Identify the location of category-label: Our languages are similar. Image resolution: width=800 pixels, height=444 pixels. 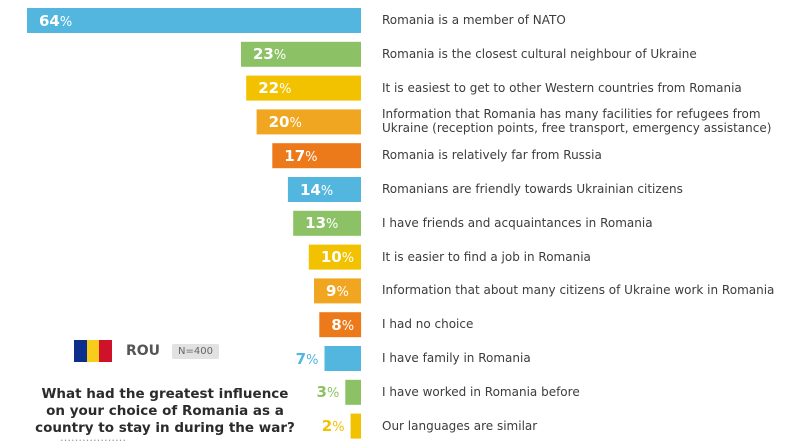
(460, 425).